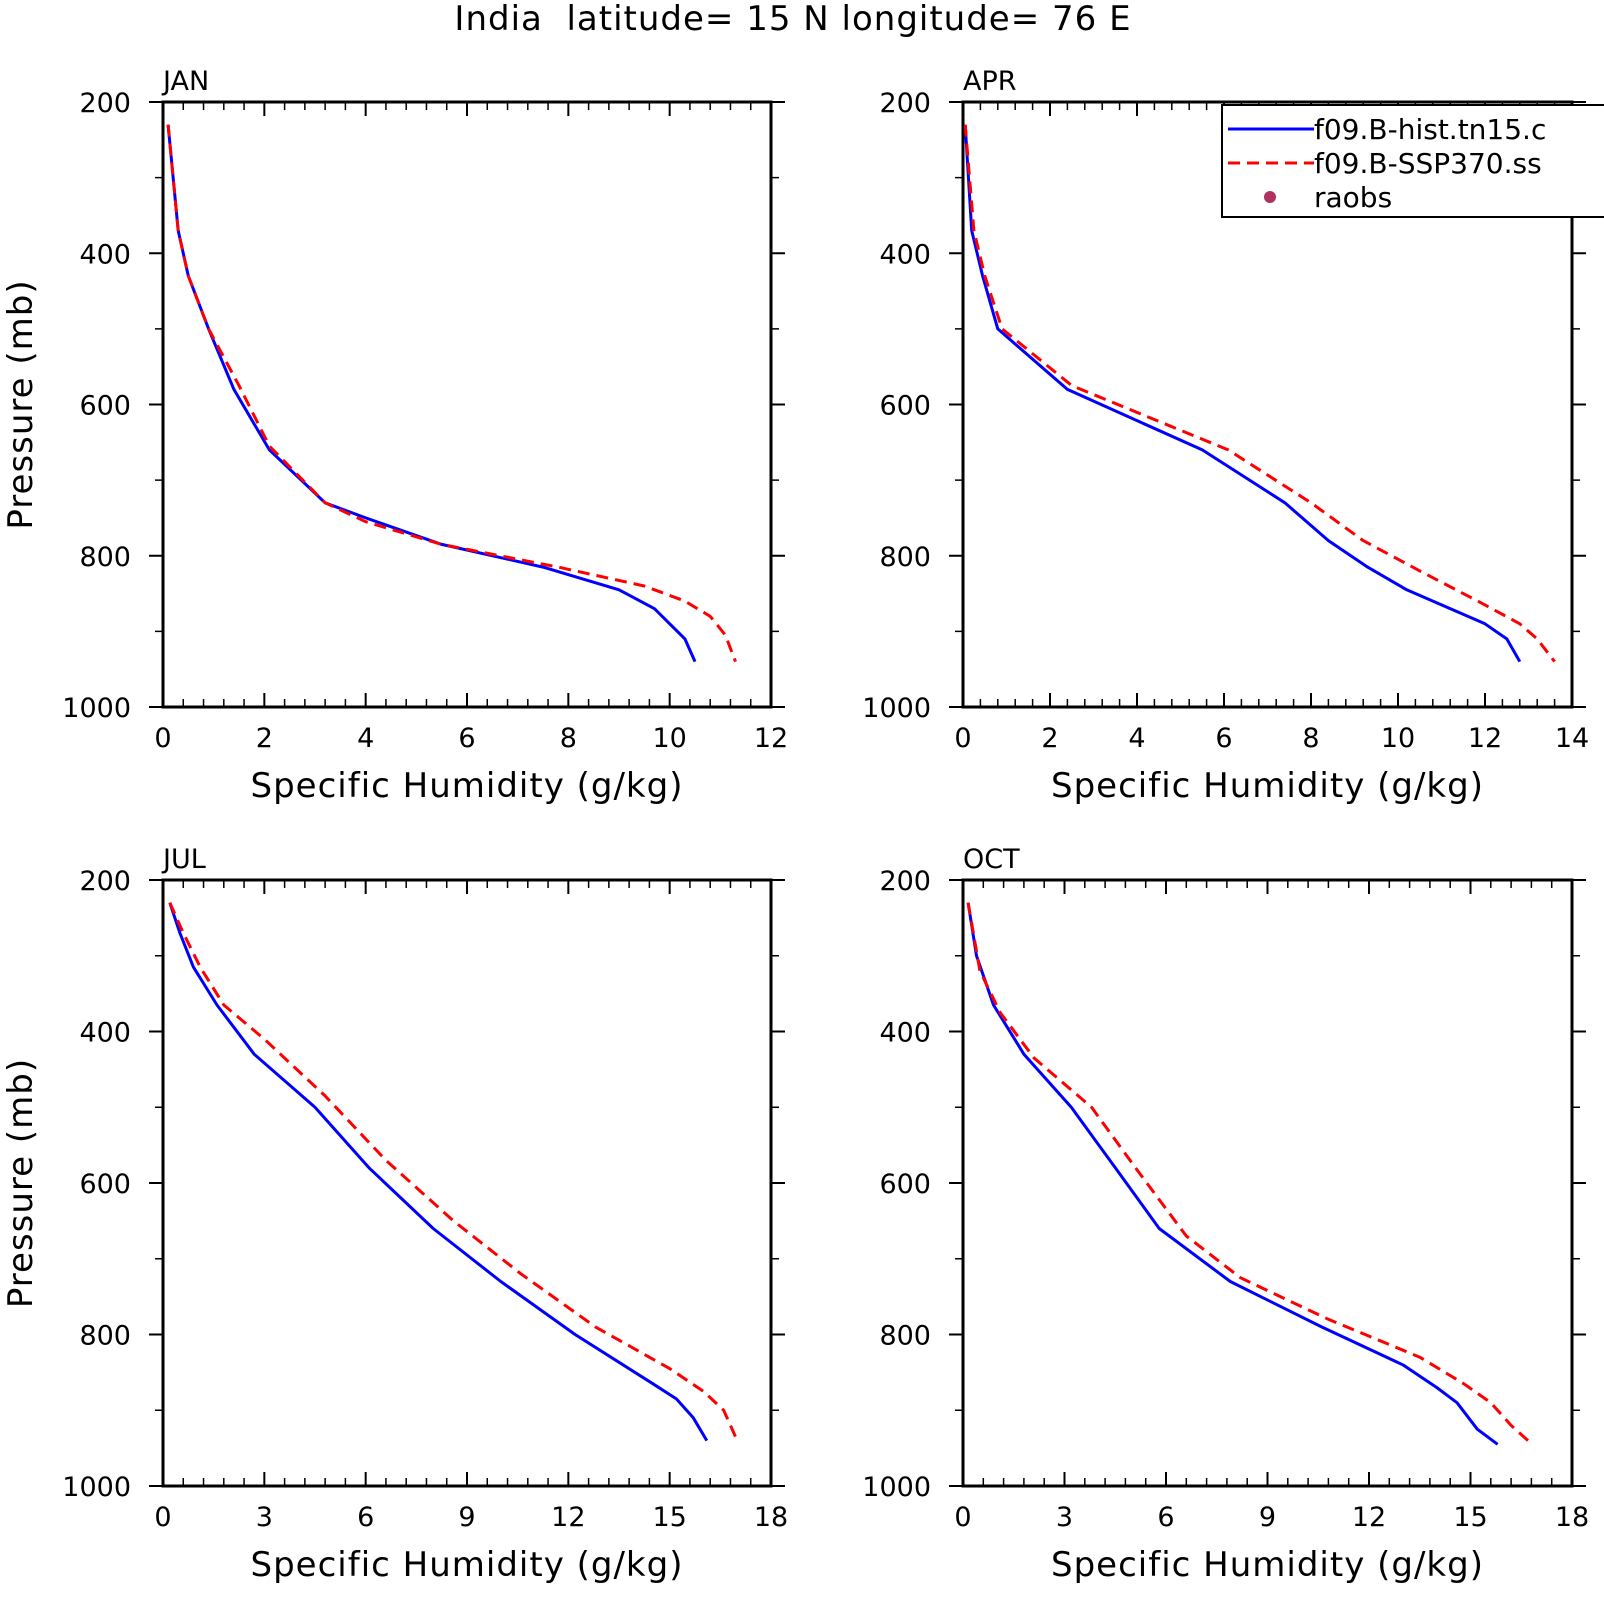 The height and width of the screenshot is (1602, 1604). I want to click on legend-entry: f09.B-SSP370.ss, so click(1385, 163).